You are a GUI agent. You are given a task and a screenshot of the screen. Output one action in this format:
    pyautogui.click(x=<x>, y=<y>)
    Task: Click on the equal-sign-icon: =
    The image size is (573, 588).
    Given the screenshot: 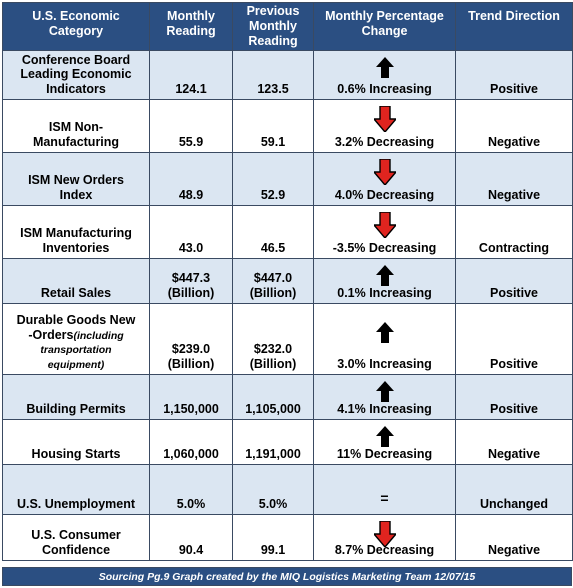 What is the action you would take?
    pyautogui.click(x=384, y=498)
    